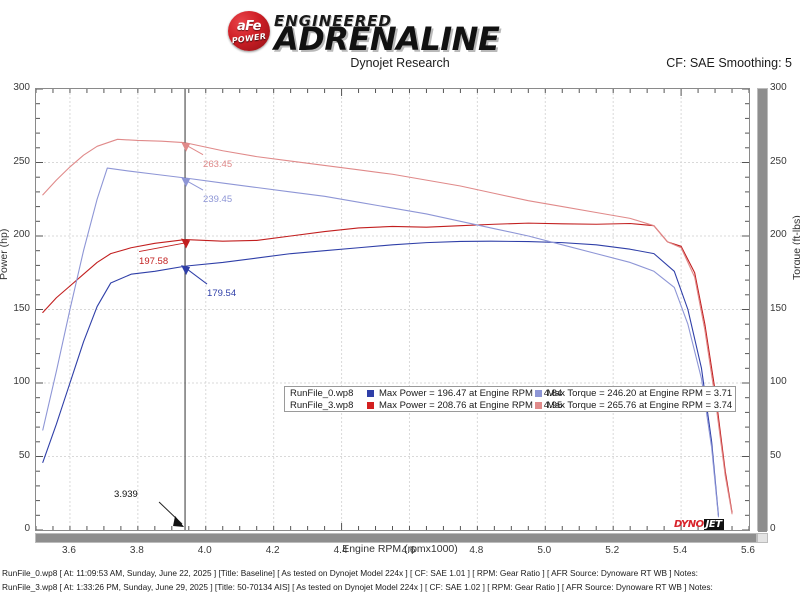 The width and height of the screenshot is (800, 600). I want to click on cf-smoothing-note: CF: SAE Smoothing: 5, so click(729, 63).